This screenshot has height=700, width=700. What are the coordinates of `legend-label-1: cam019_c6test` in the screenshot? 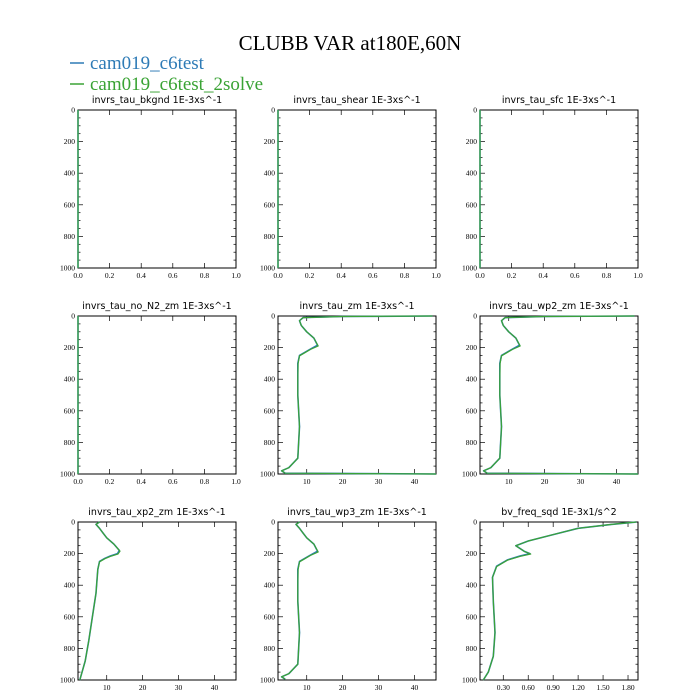 It's located at (147, 63).